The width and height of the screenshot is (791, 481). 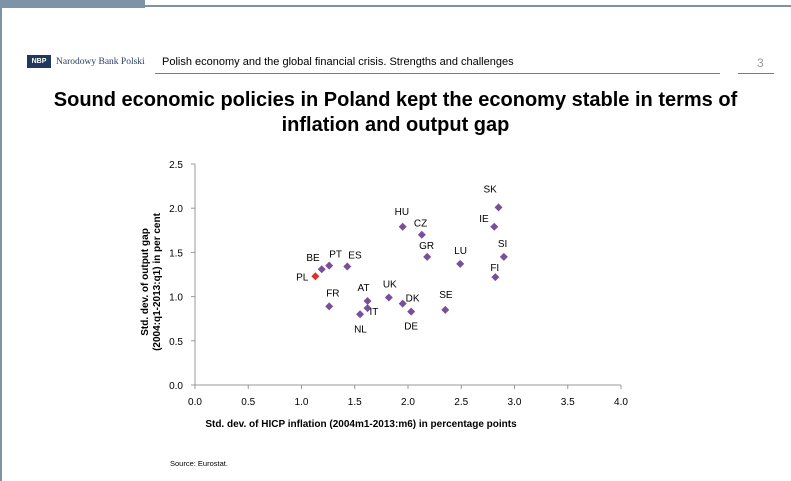 What do you see at coordinates (495, 277) in the screenshot?
I see `data-point-fi` at bounding box center [495, 277].